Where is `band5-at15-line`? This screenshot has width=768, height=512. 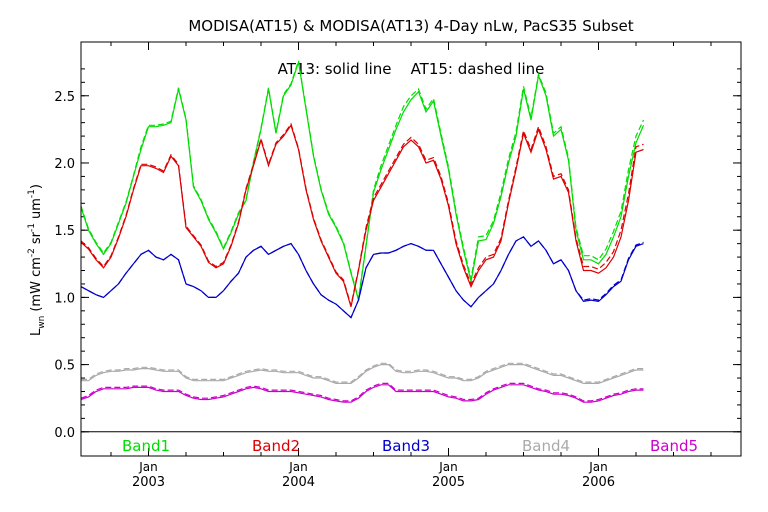
band5-at15-line is located at coordinates (362, 392).